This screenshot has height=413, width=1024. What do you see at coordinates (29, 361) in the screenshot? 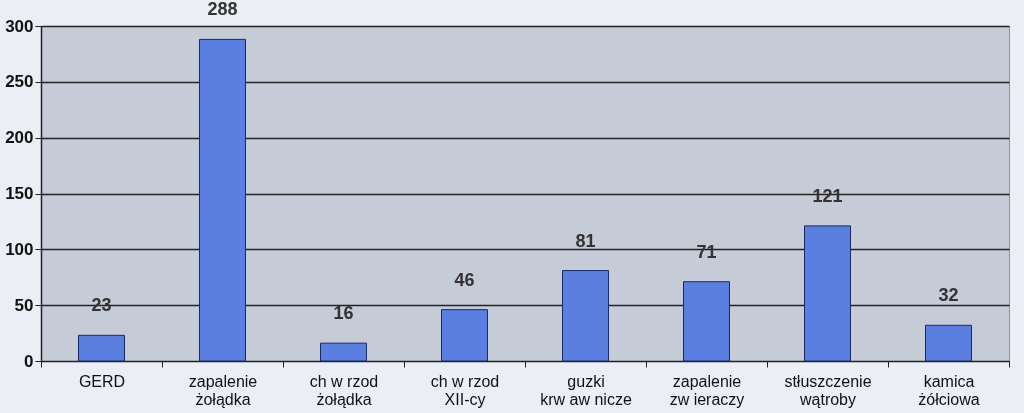
I see `y-tick-label: 0` at bounding box center [29, 361].